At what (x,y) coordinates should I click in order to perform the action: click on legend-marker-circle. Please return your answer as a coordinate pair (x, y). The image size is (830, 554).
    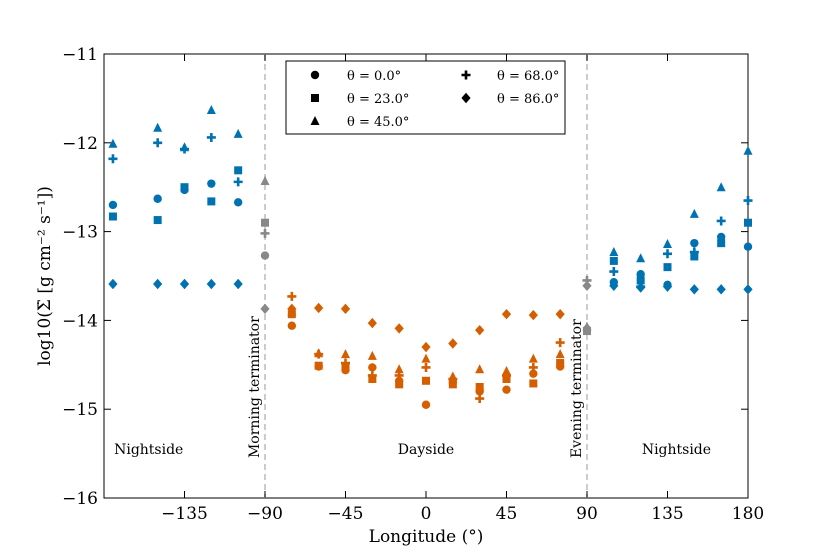
    Looking at the image, I should click on (315, 75).